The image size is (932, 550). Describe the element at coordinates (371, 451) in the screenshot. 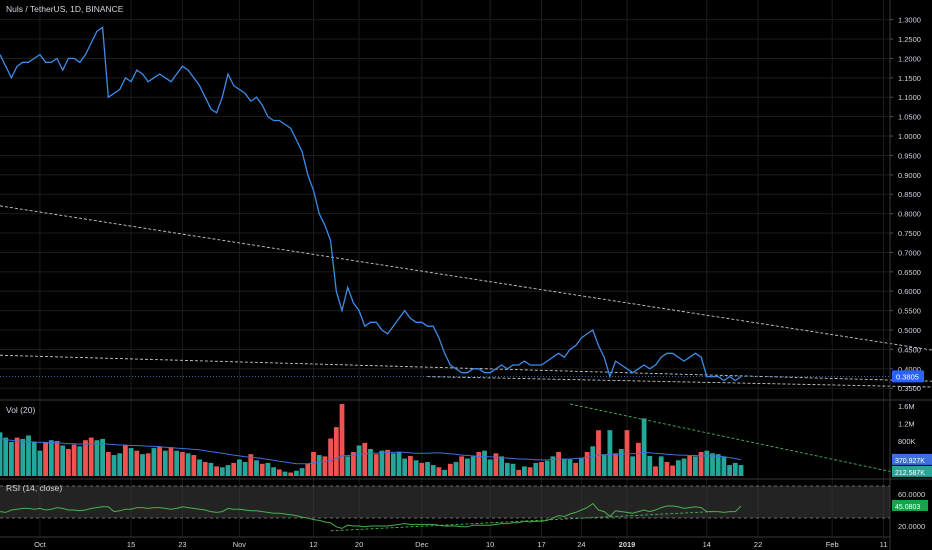

I see `volume-ma-line` at that location.